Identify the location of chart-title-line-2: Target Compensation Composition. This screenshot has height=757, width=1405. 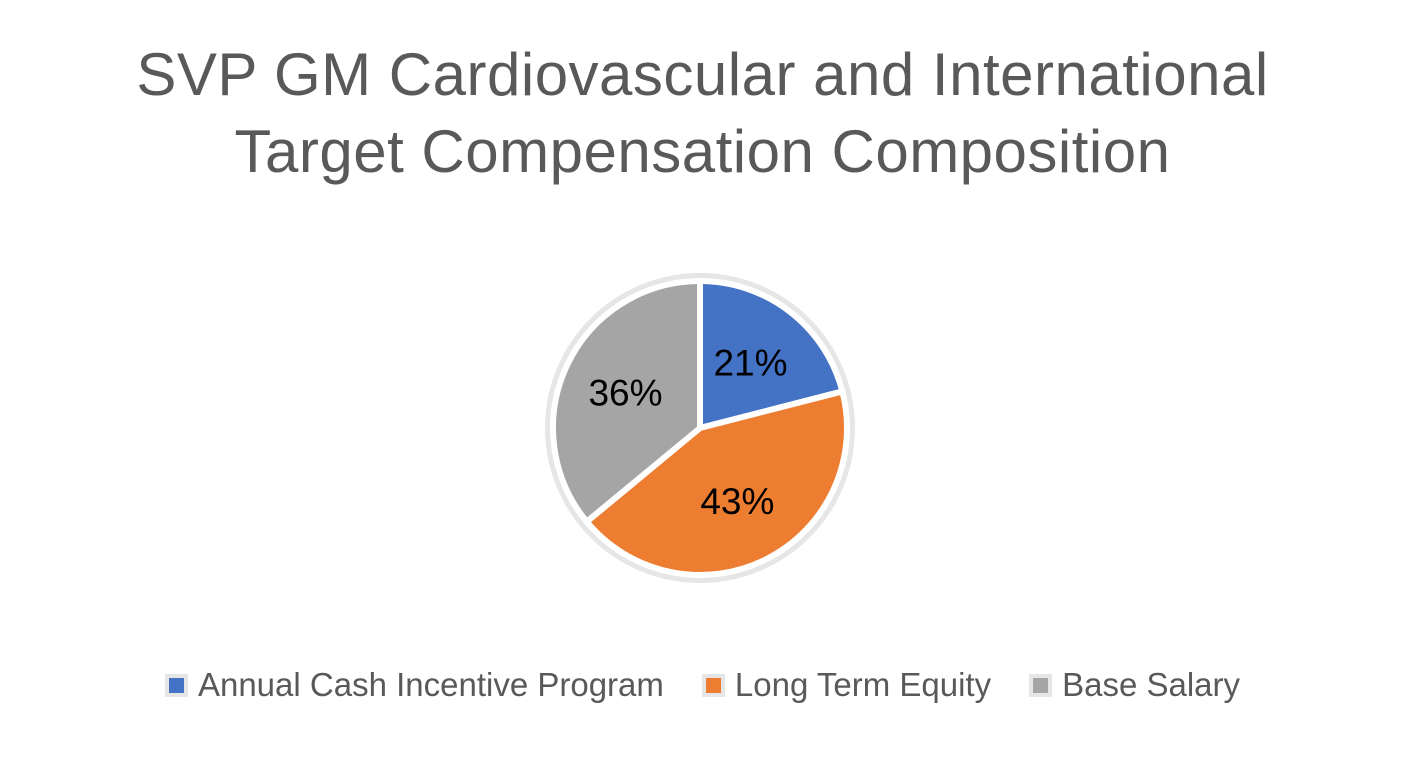
(702, 151).